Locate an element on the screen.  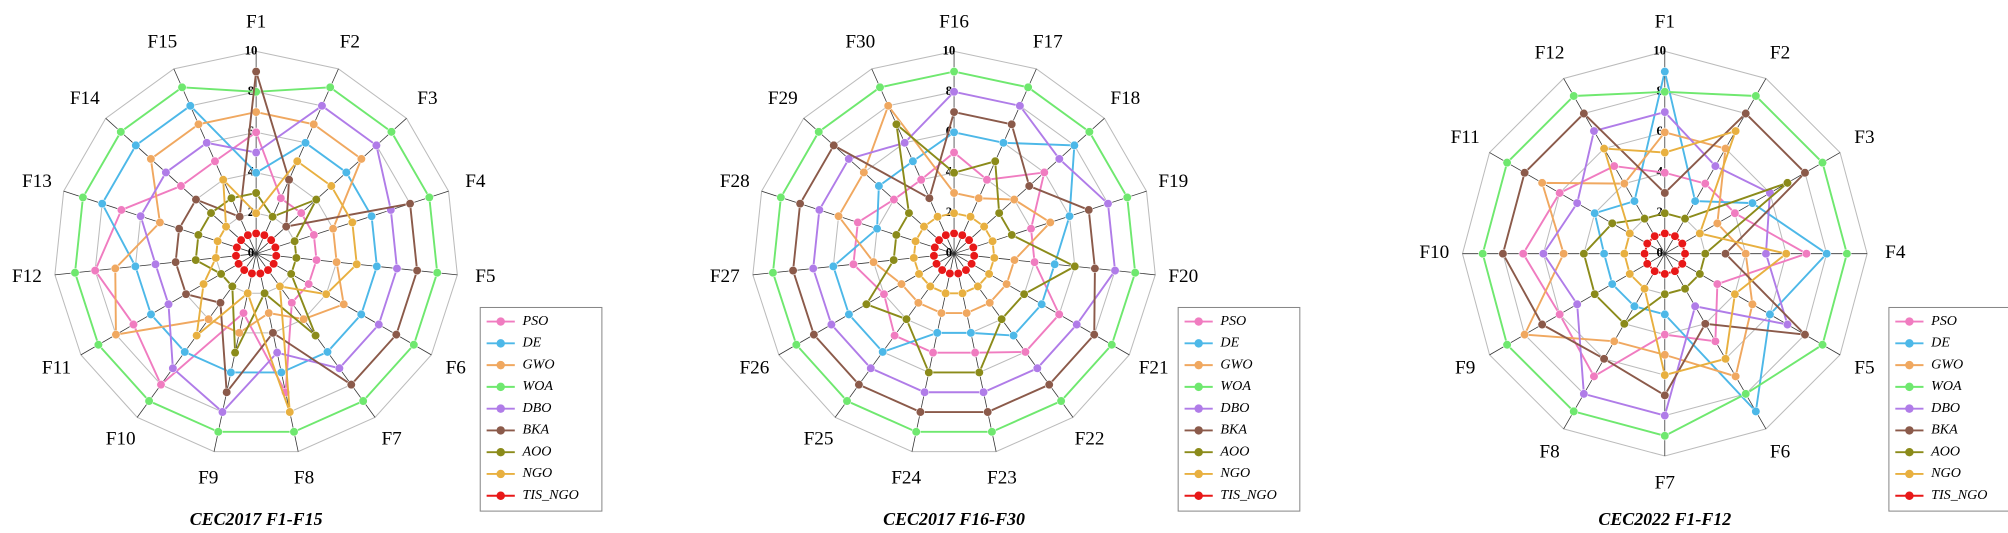
axis-label: F20 is located at coordinates (1183, 276).